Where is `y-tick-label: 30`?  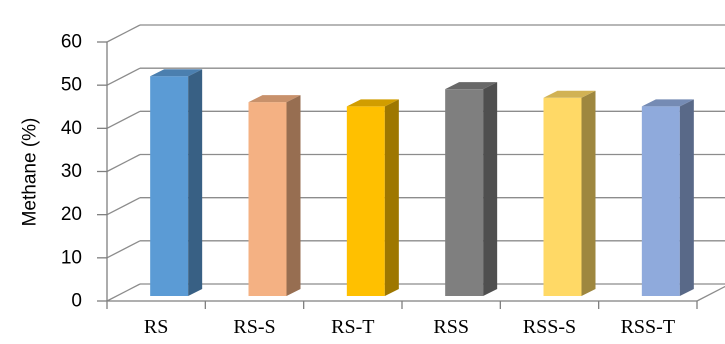
y-tick-label: 30 is located at coordinates (71, 171).